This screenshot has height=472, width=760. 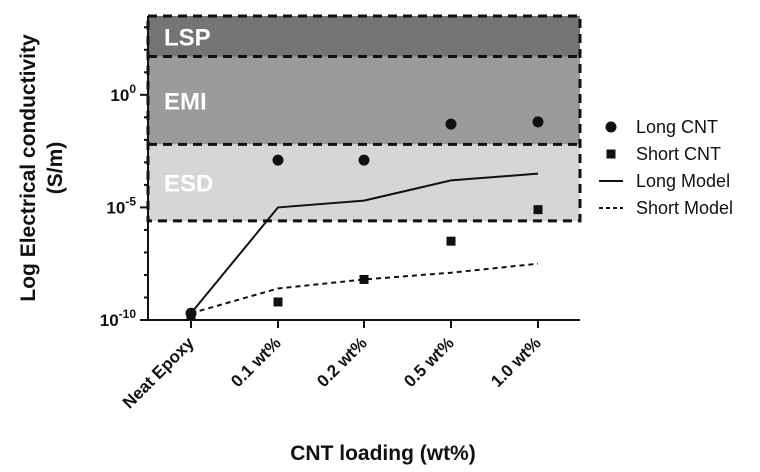 What do you see at coordinates (666, 167) in the screenshot?
I see `legend: Long CNT Short CNT Long Model Short Model` at bounding box center [666, 167].